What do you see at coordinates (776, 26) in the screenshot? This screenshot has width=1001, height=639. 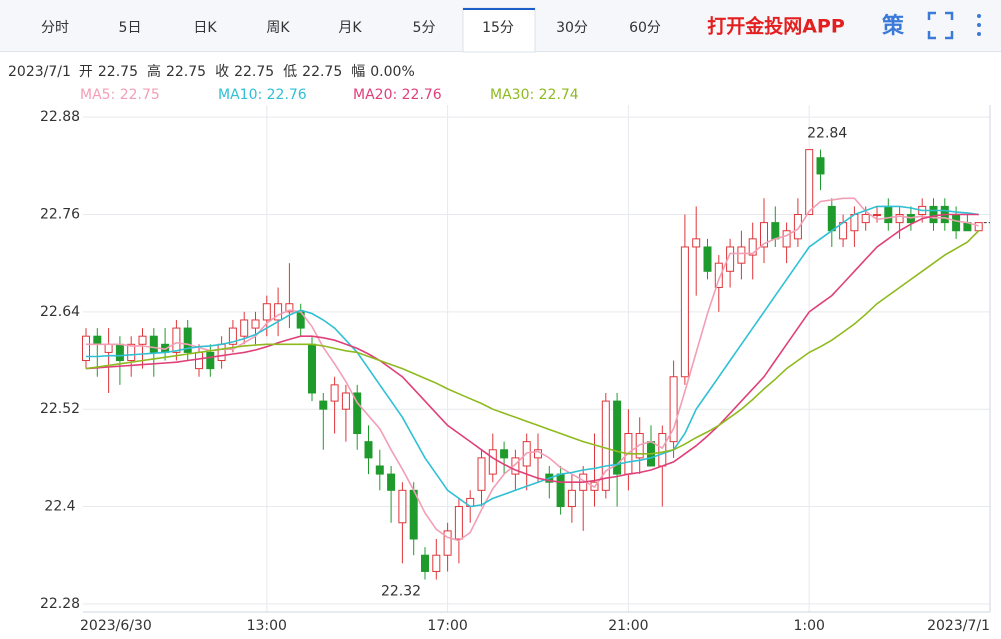 I see `promo-link: 打开金投网APP` at bounding box center [776, 26].